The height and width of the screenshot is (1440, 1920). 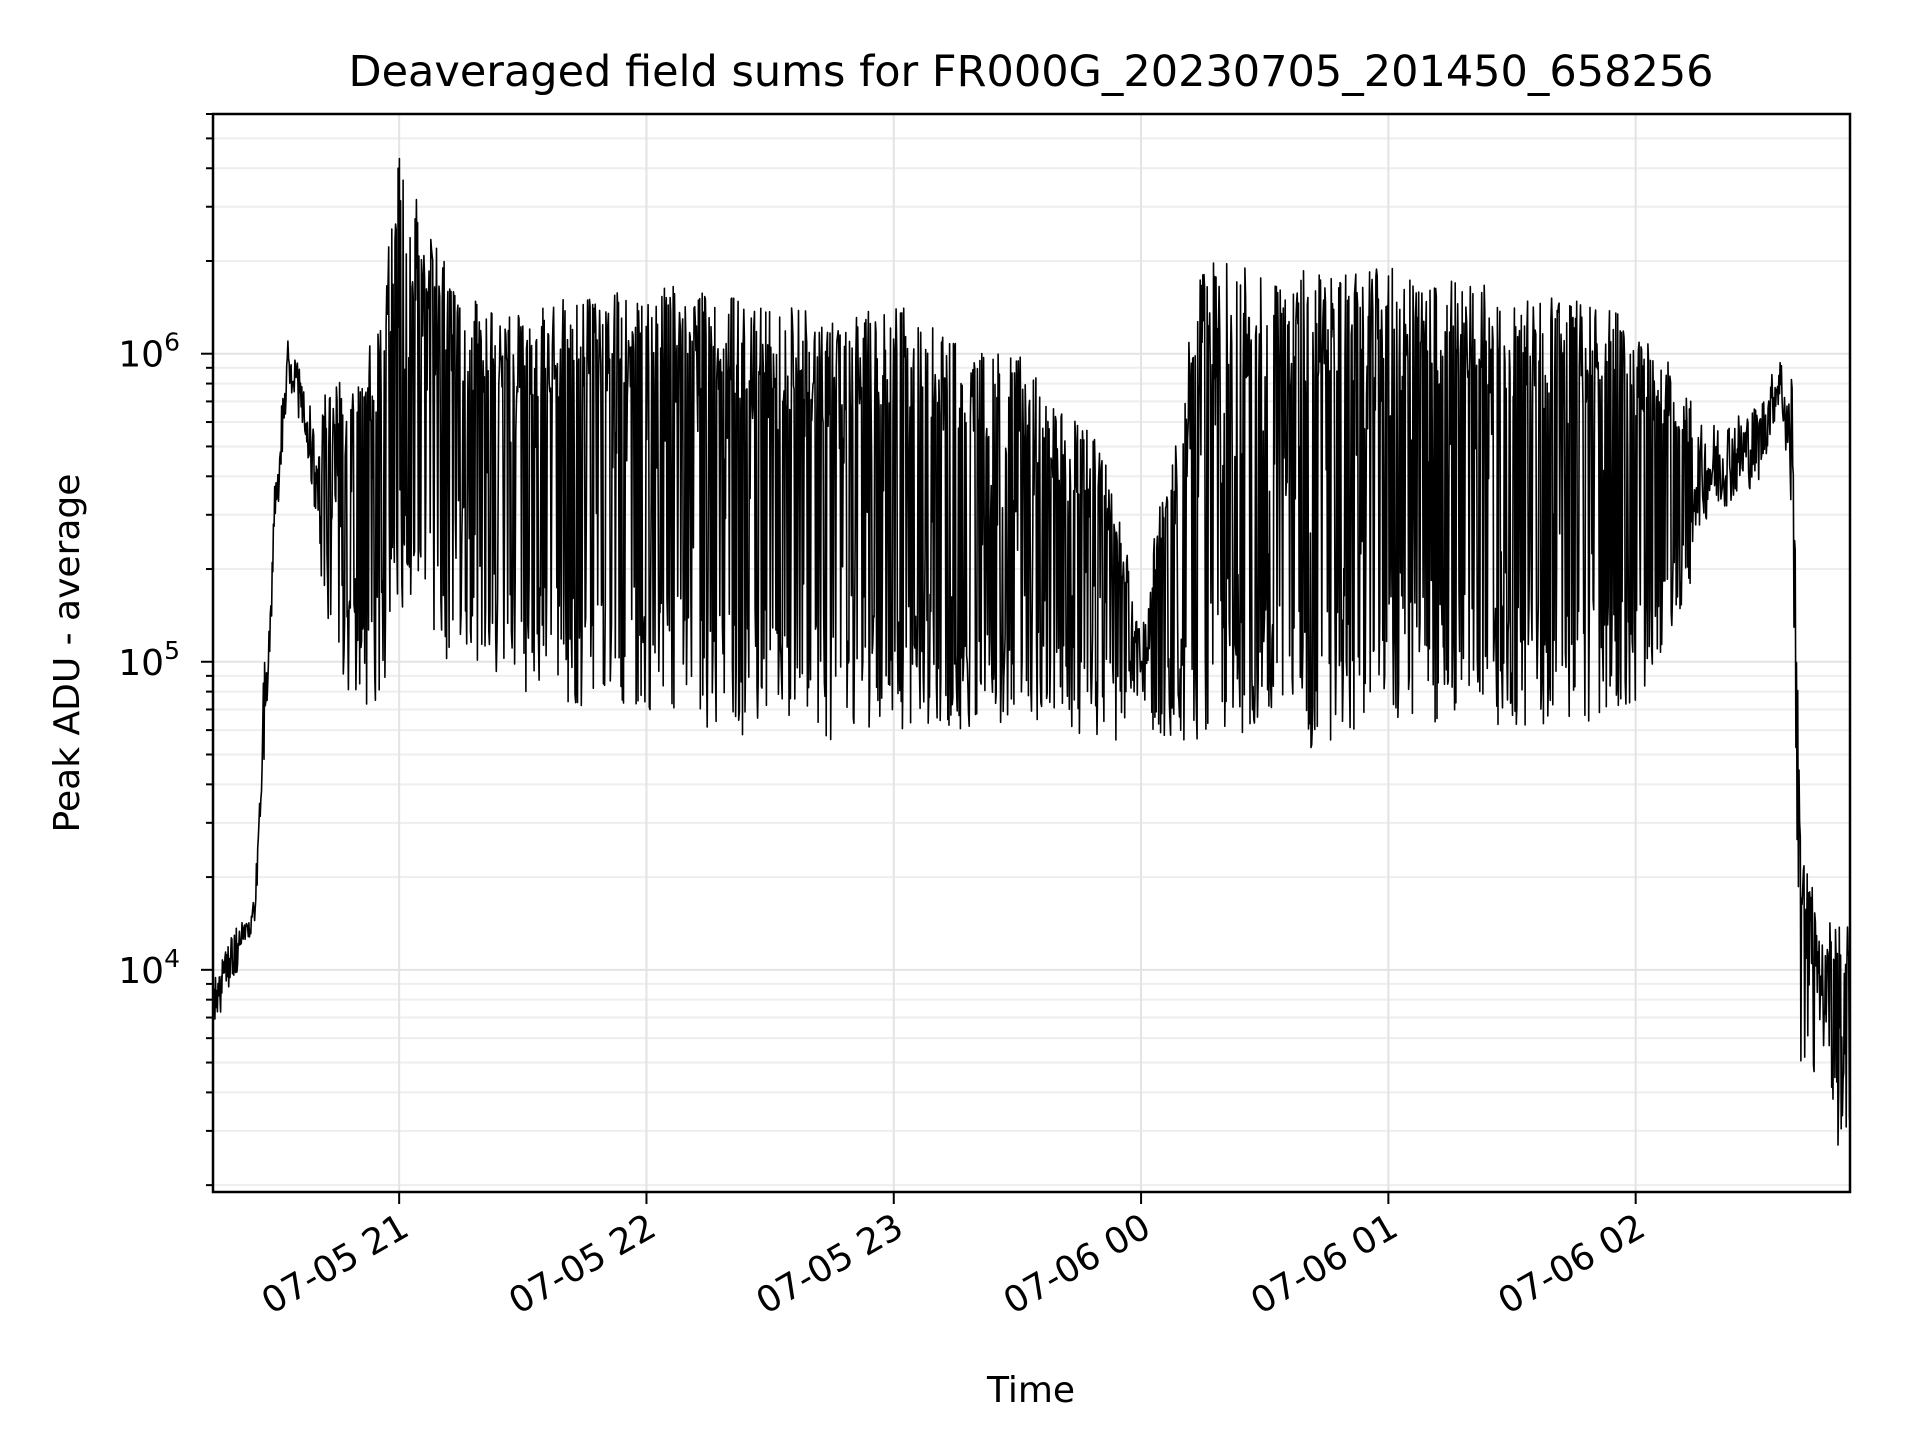 What do you see at coordinates (172, 342) in the screenshot?
I see `y-tick-exponent: 6` at bounding box center [172, 342].